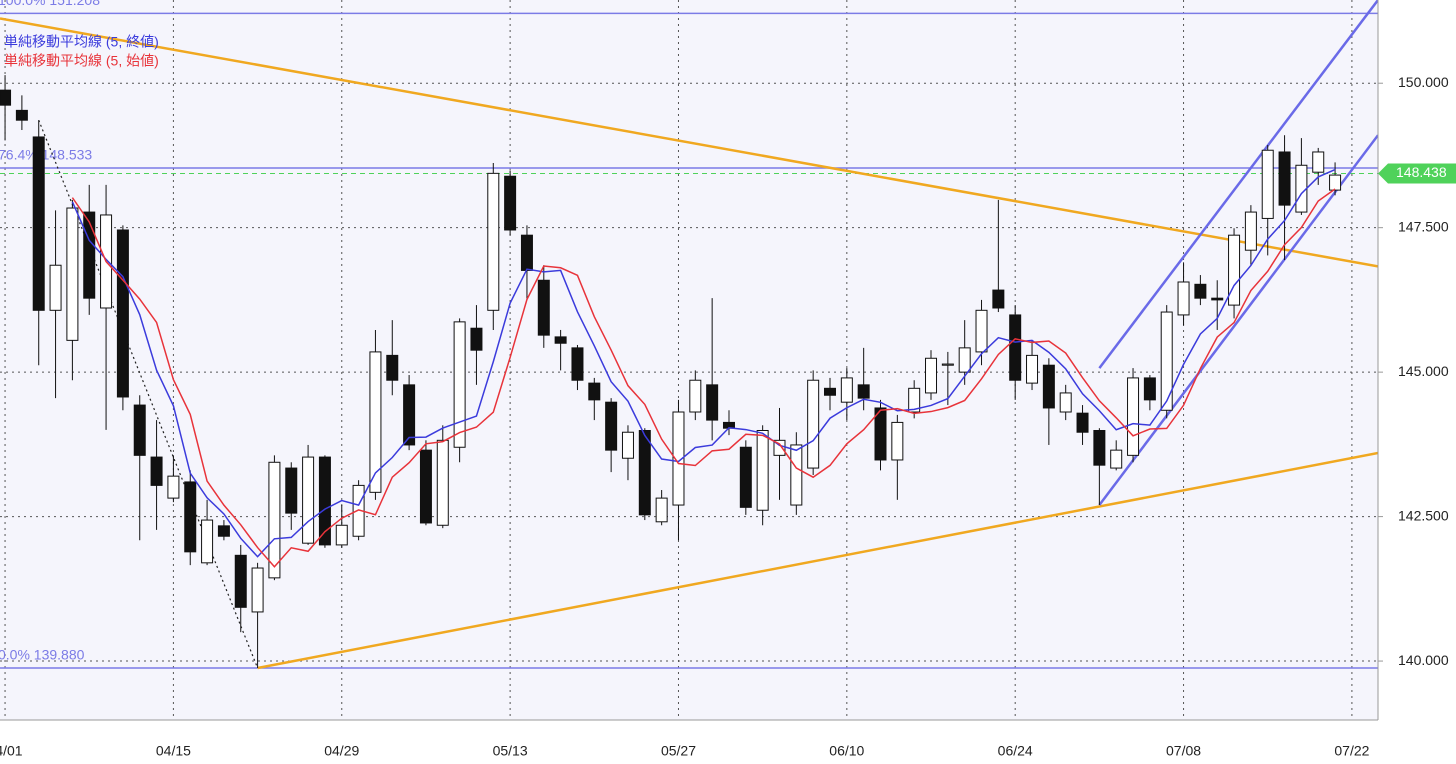 Image resolution: width=1456 pixels, height=764 pixels. What do you see at coordinates (1423, 371) in the screenshot?
I see `y-tick-label: 145.000` at bounding box center [1423, 371].